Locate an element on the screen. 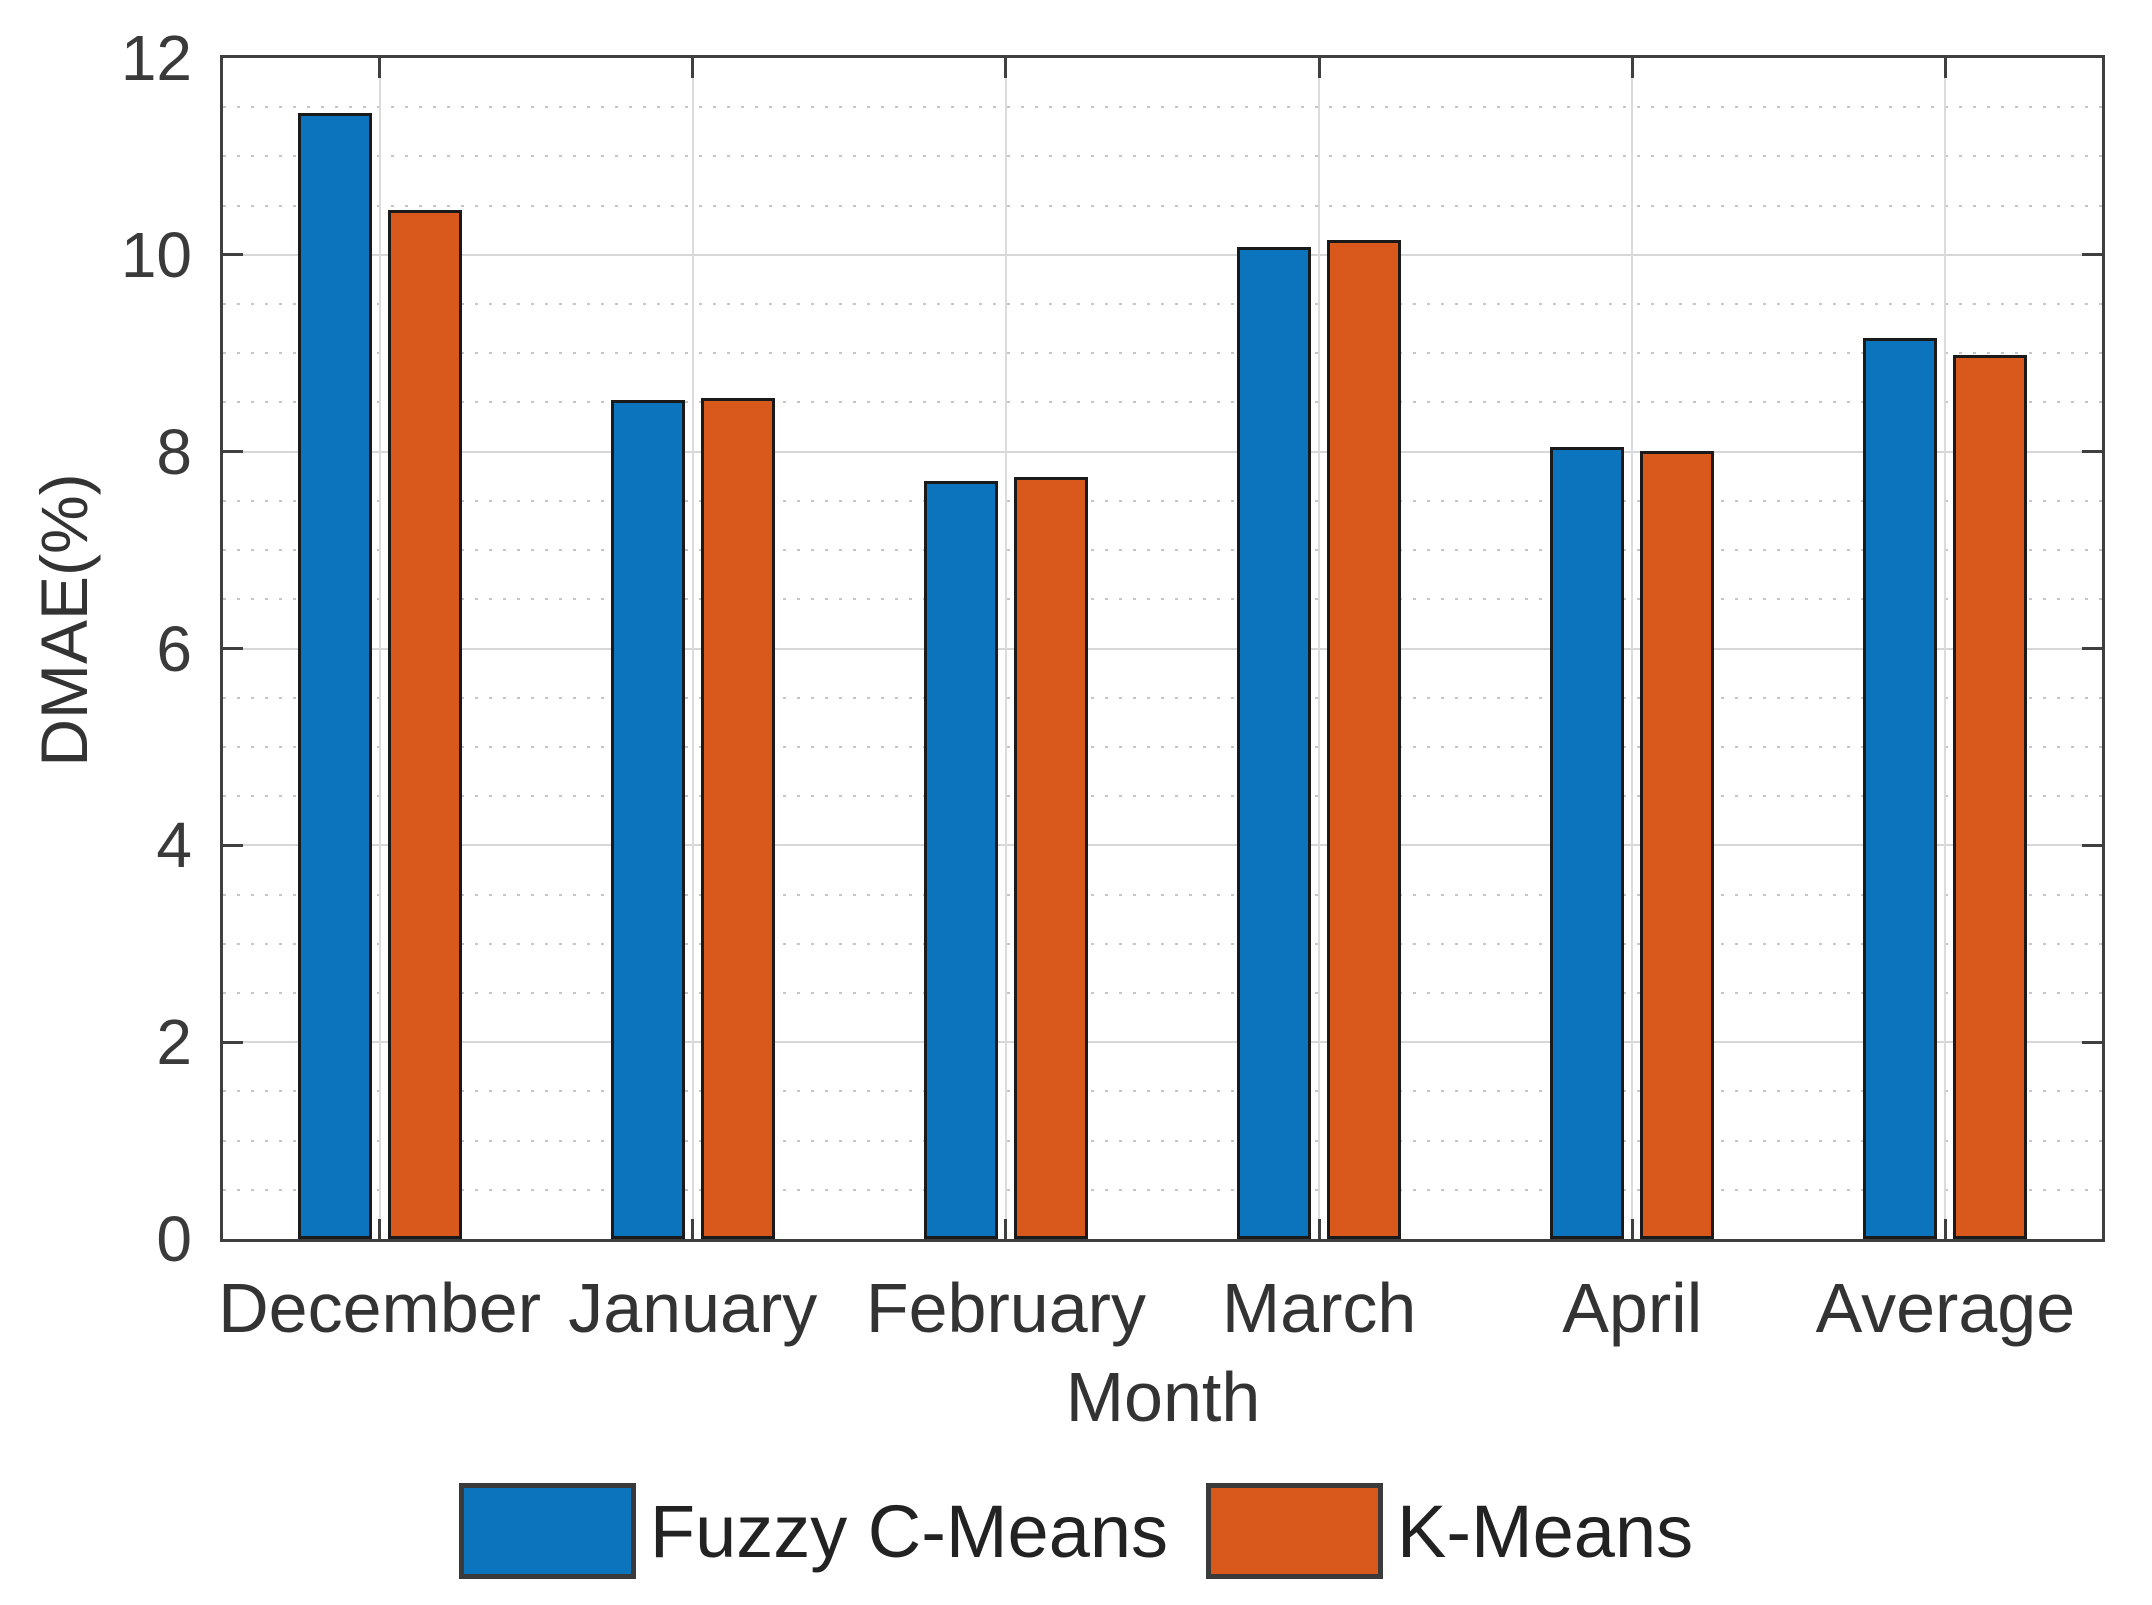  bar-fuzzy-c-means-january is located at coordinates (647, 819).